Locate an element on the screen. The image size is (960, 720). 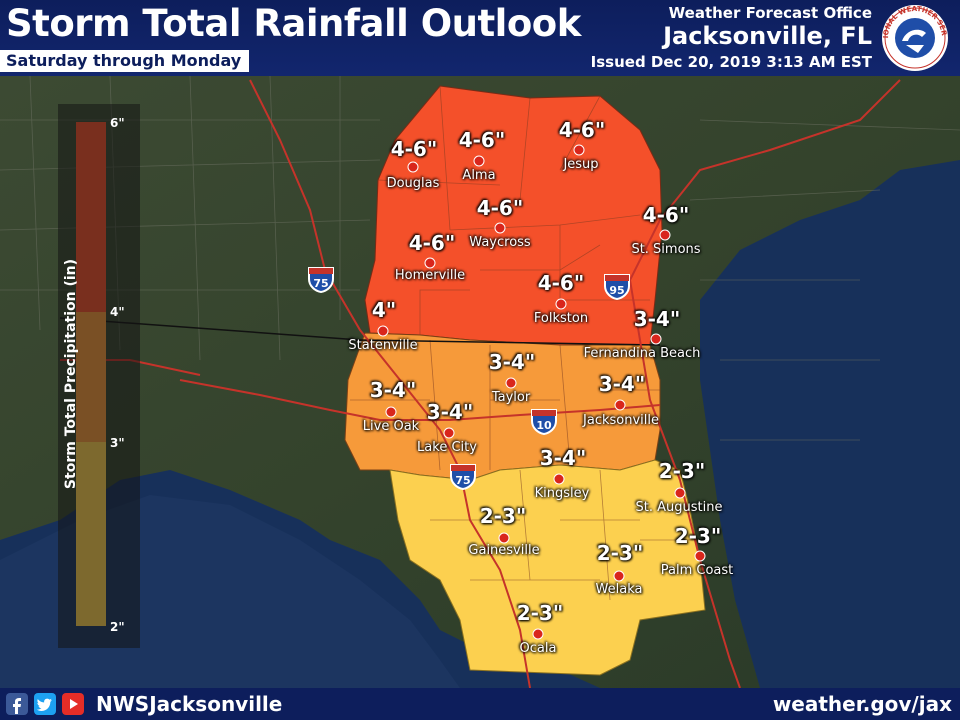
city-label: Folkston is located at coordinates (561, 318).